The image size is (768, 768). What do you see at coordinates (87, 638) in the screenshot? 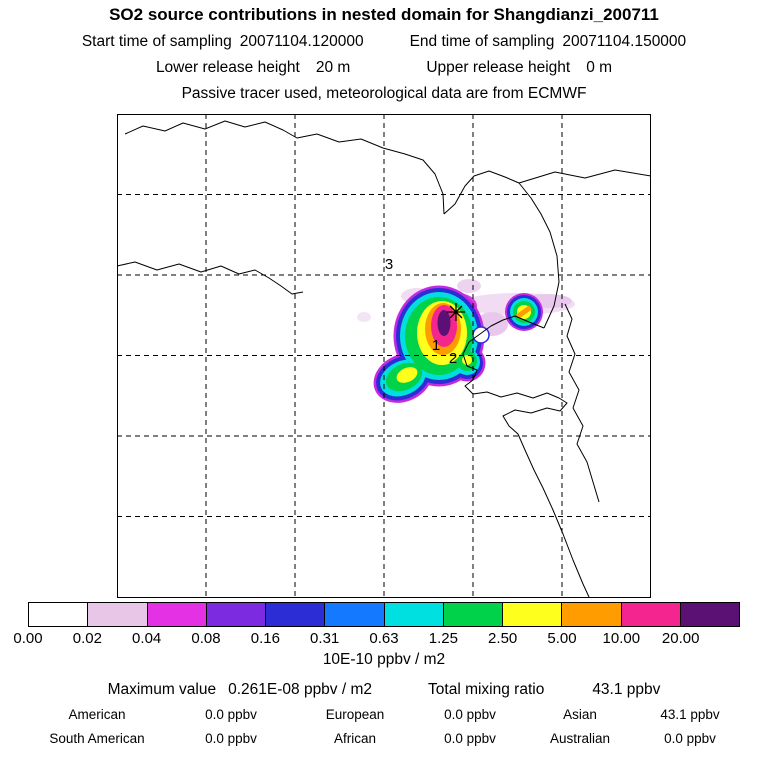
I see `colorbar-tick-label: 0.02` at bounding box center [87, 638].